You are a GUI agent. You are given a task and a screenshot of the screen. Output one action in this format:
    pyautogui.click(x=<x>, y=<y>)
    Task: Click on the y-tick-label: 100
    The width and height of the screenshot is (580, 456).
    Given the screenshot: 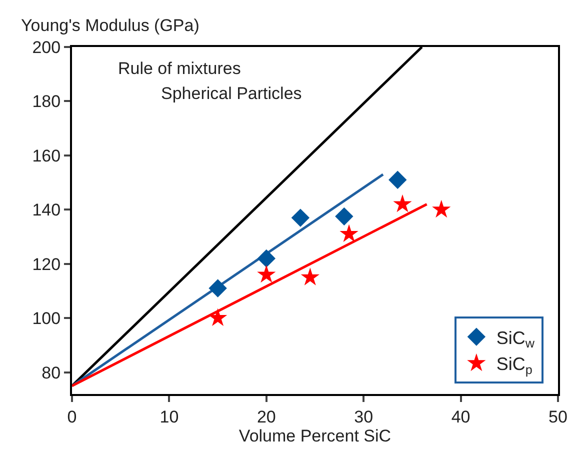 What is the action you would take?
    pyautogui.click(x=46, y=318)
    